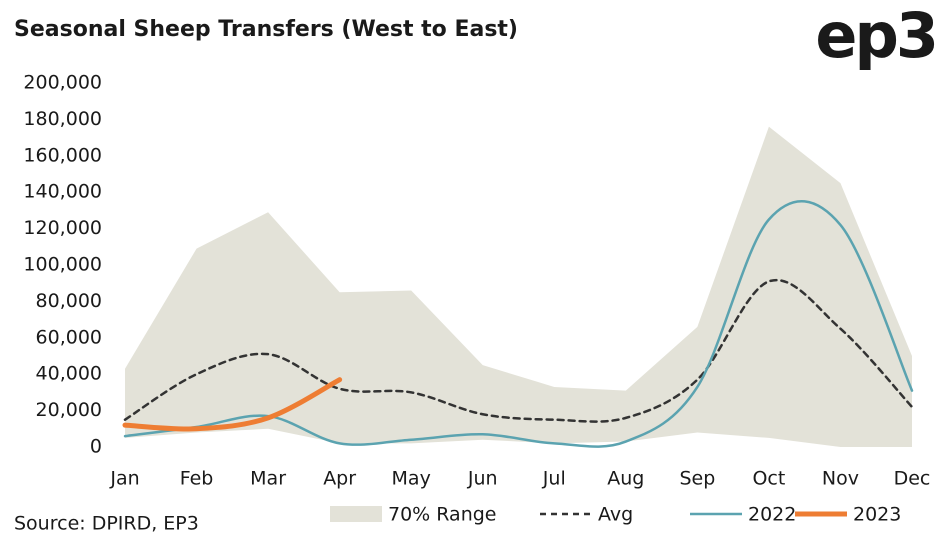  What do you see at coordinates (106, 524) in the screenshot?
I see `source: Source: DPIRD, EP3` at bounding box center [106, 524].